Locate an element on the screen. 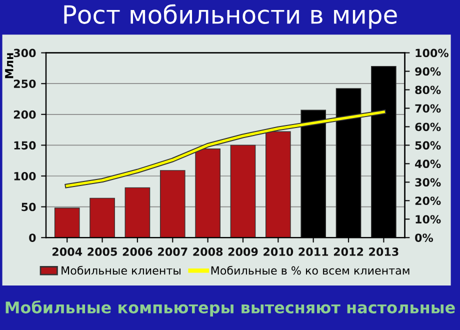 The height and width of the screenshot is (330, 460). y2-tick-label: 60% is located at coordinates (428, 127).